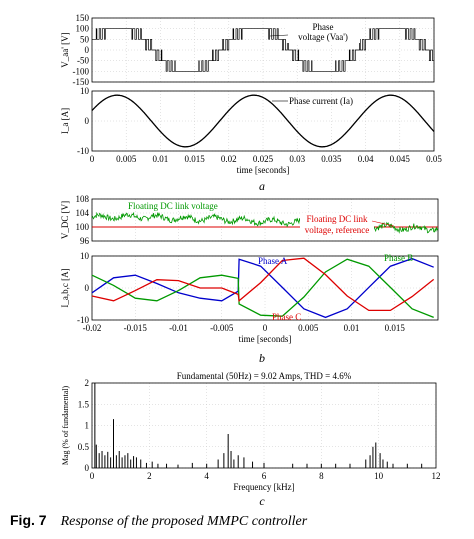  I want to click on annotation-phase-current: Phase current (Ia), so click(321, 101).